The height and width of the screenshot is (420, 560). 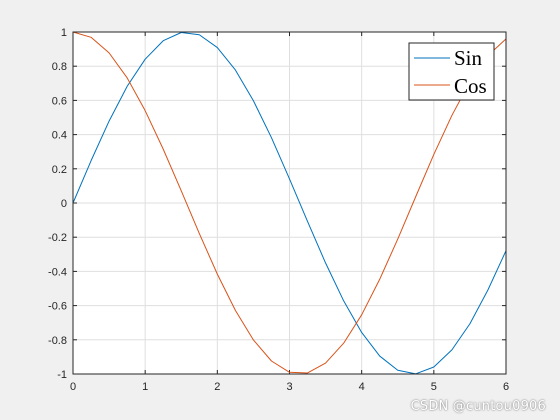 What do you see at coordinates (64, 33) in the screenshot?
I see `y-tick-label: 1` at bounding box center [64, 33].